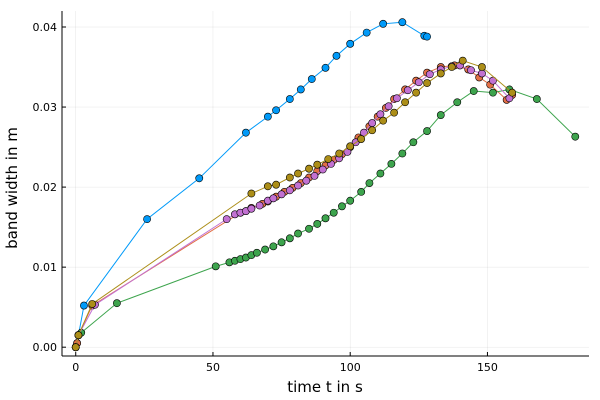 Image resolution: width=600 pixels, height=400 pixels. Describe the element at coordinates (487, 367) in the screenshot. I see `x-tick-label: 150` at that location.